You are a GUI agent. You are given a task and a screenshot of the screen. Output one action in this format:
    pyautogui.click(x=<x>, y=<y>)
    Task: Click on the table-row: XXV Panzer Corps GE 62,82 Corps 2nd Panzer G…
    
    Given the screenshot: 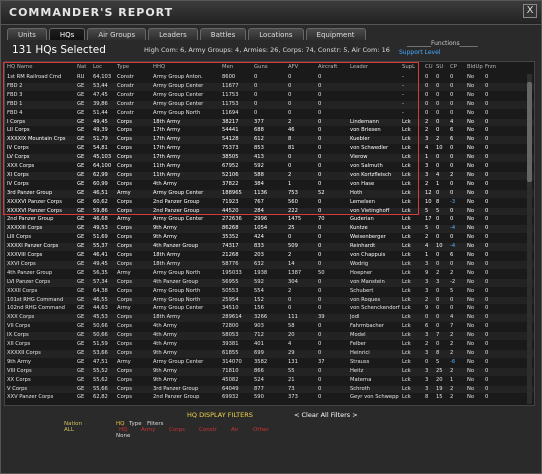 What is the action you would take?
    pyautogui.click(x=269, y=398)
    